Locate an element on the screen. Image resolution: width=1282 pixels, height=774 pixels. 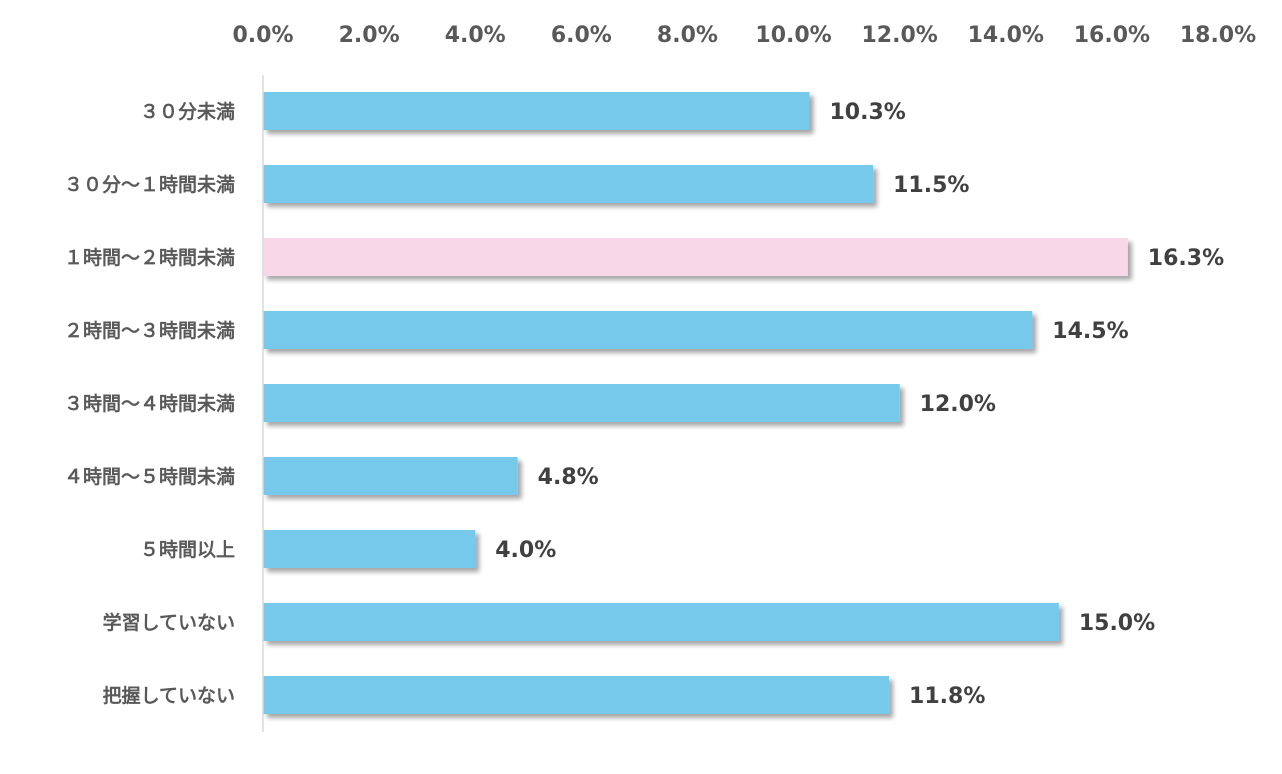
data-label: 4.8% is located at coordinates (568, 477).